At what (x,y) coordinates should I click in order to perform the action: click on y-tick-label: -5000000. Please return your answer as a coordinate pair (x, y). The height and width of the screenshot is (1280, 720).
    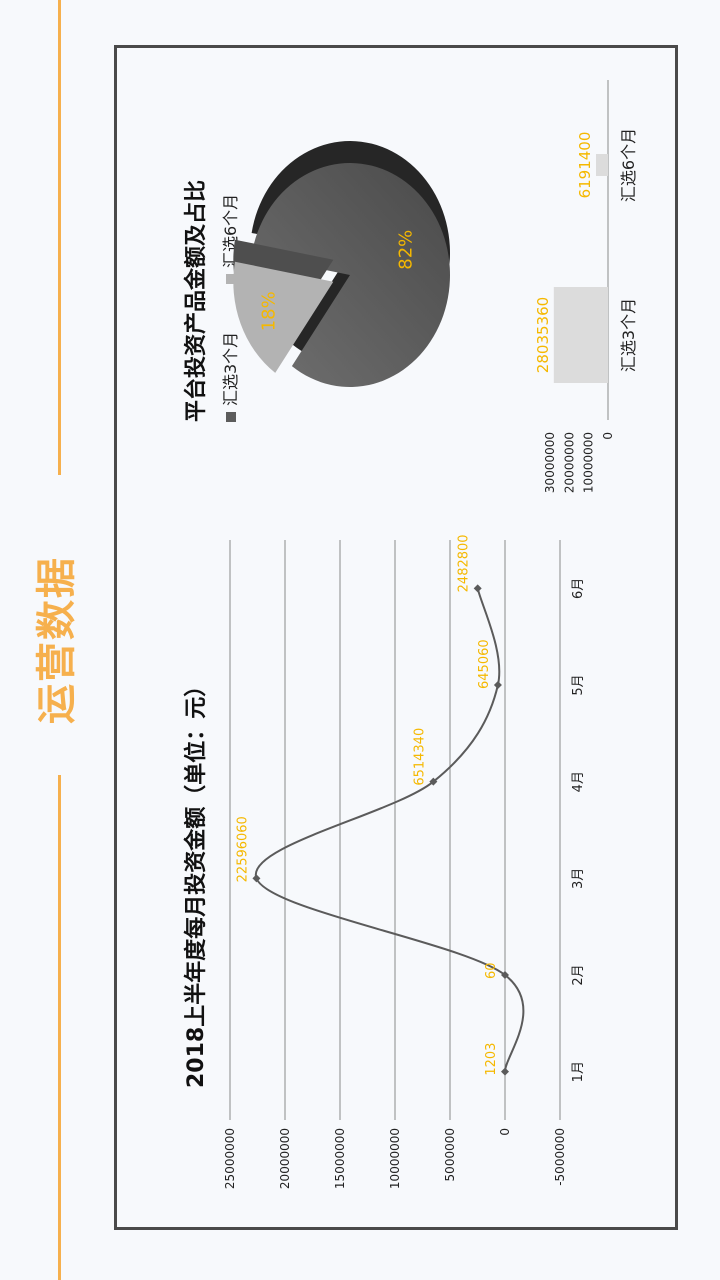
    Looking at the image, I should click on (560, 1157).